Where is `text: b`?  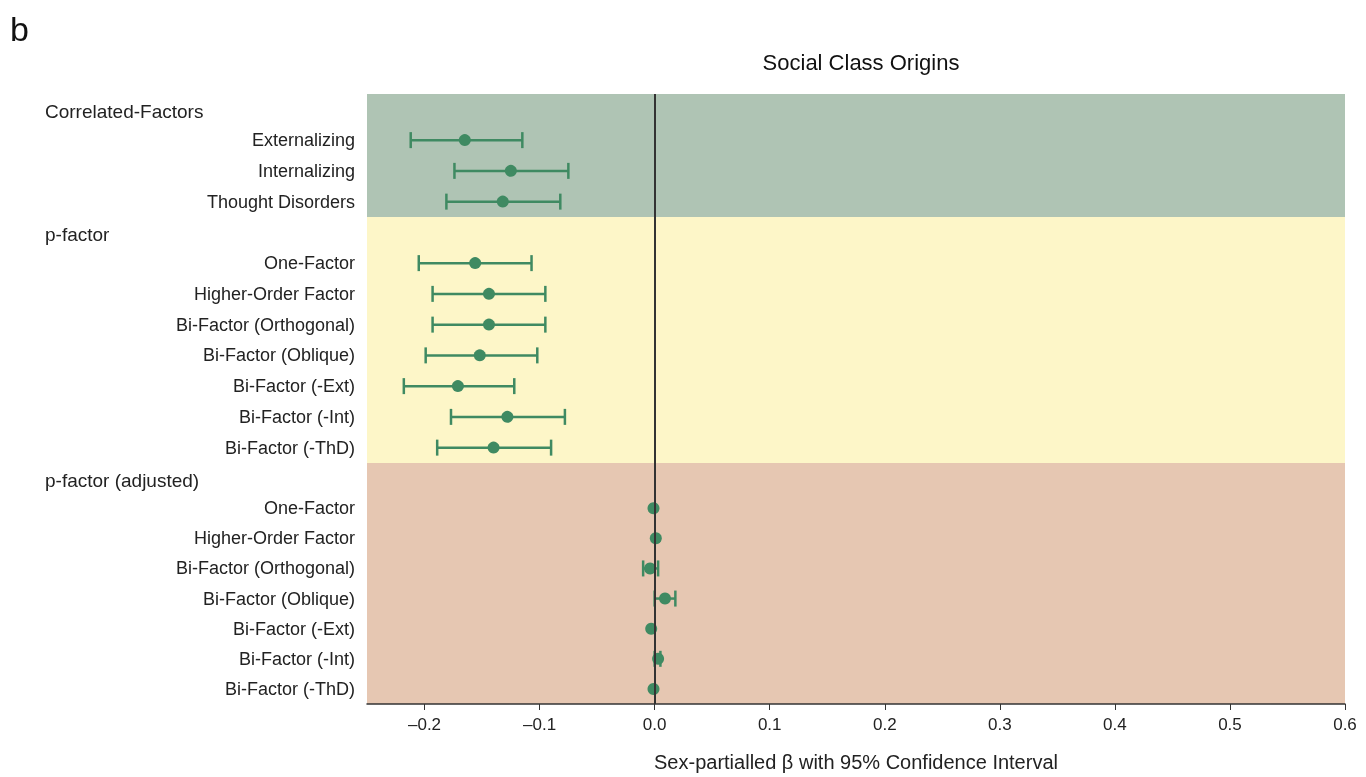 text: b is located at coordinates (19, 29).